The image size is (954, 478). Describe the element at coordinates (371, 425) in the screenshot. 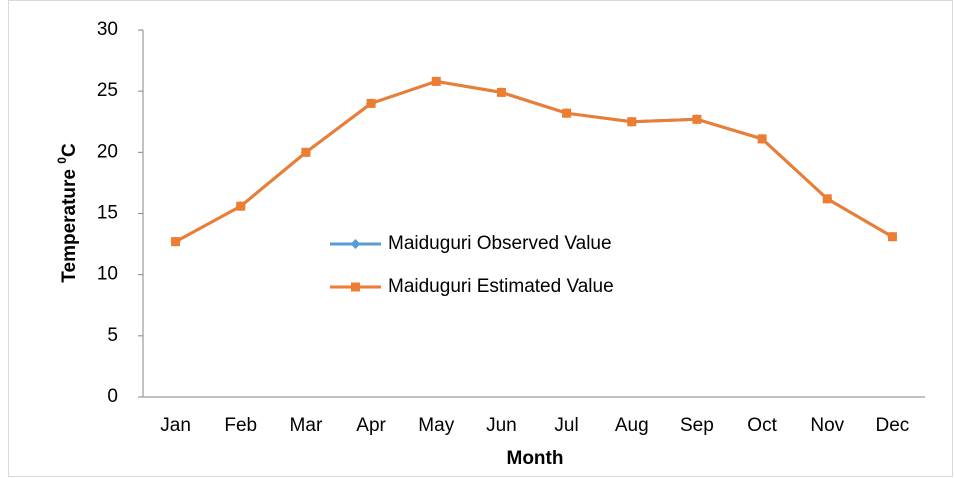

I see `x-tick-label: Apr` at that location.